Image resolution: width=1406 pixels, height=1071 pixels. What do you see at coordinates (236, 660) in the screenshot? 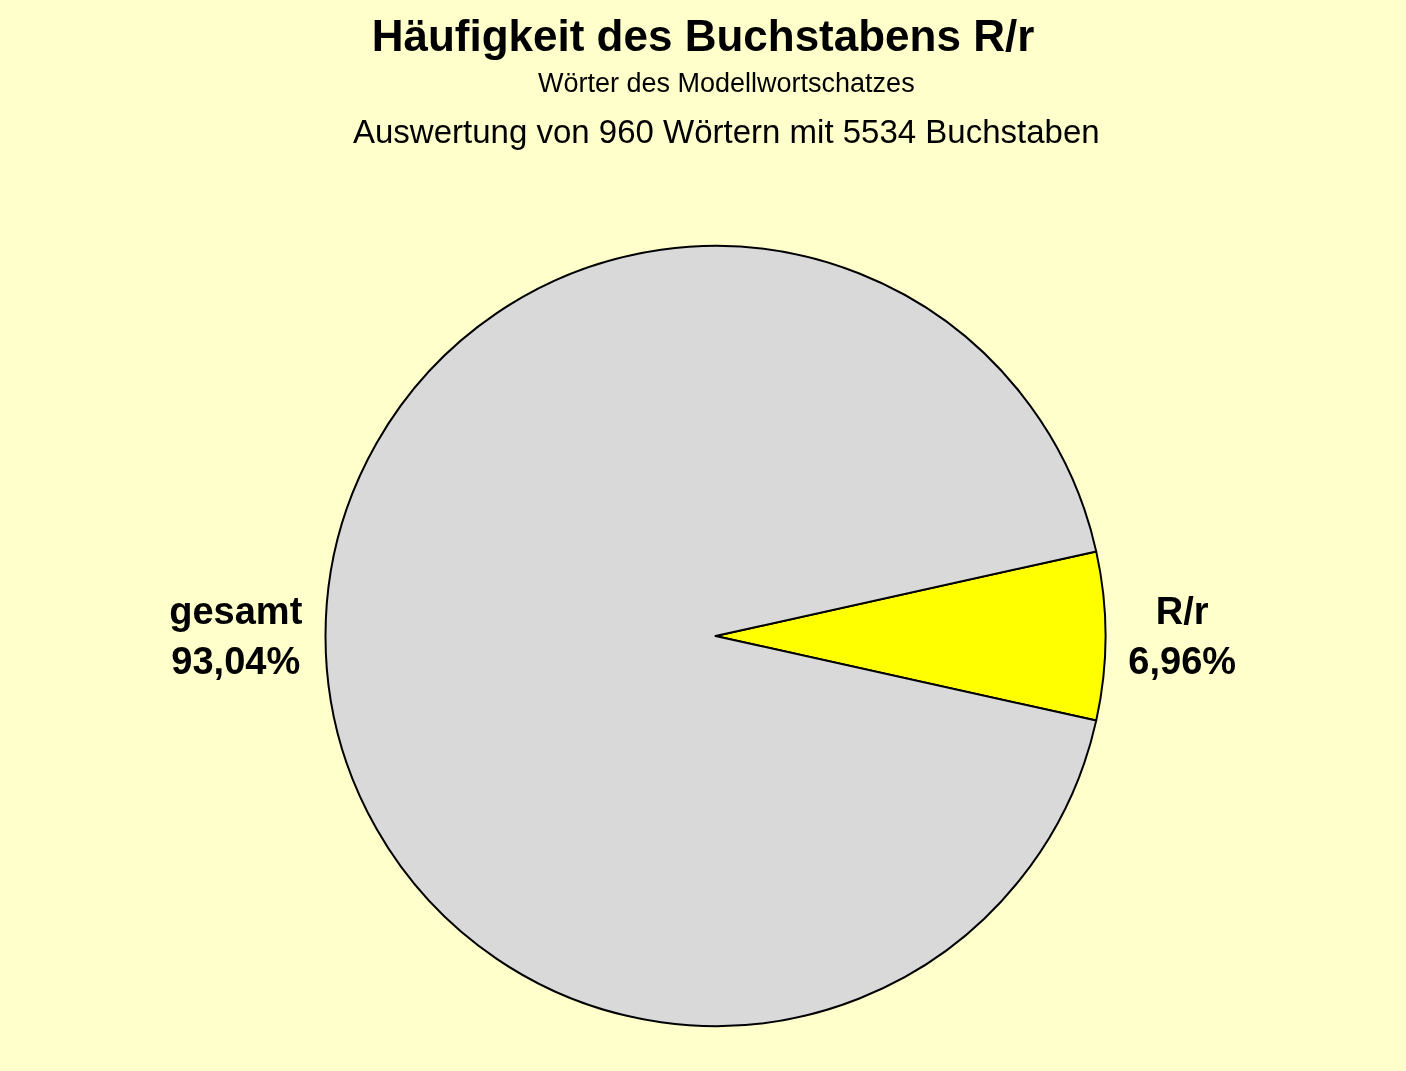
I see `data-label: 93,04%` at bounding box center [236, 660].